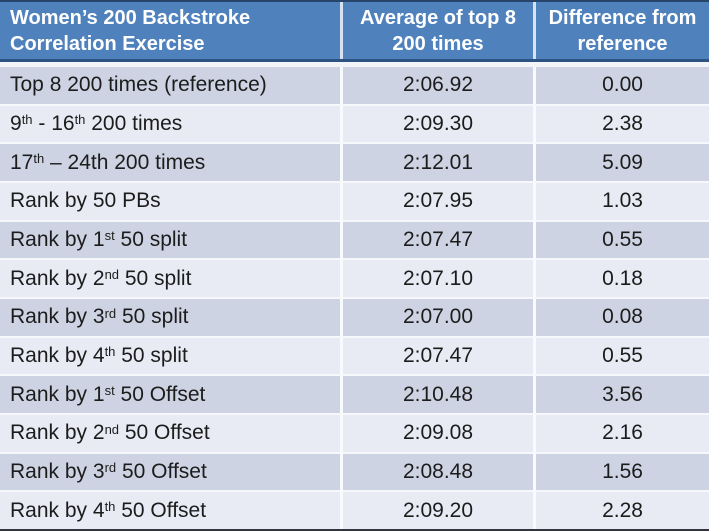 The height and width of the screenshot is (531, 709). I want to click on header-divider, so click(354, 64).